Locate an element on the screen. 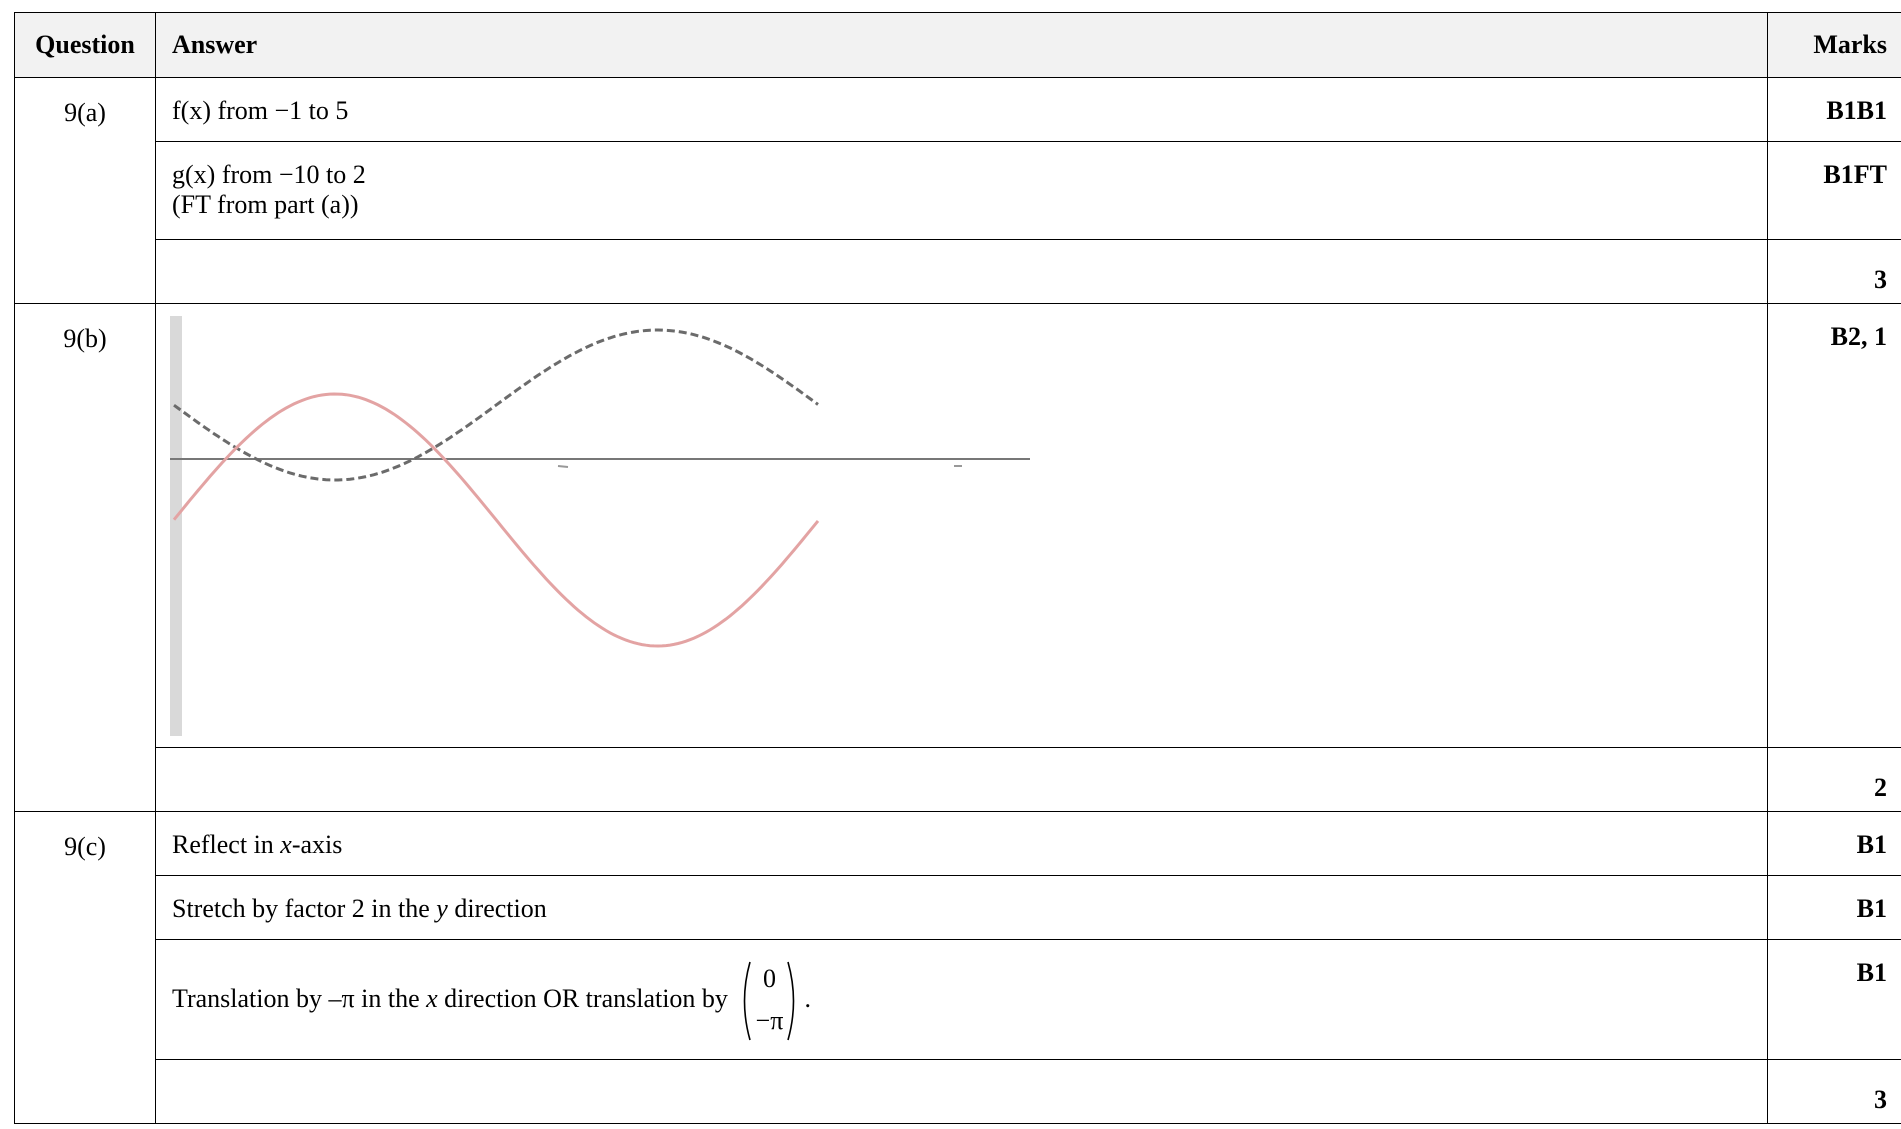 This screenshot has height=1129, width=1901. answer-text: g(x) from −10 to 2 is located at coordinates (269, 174).